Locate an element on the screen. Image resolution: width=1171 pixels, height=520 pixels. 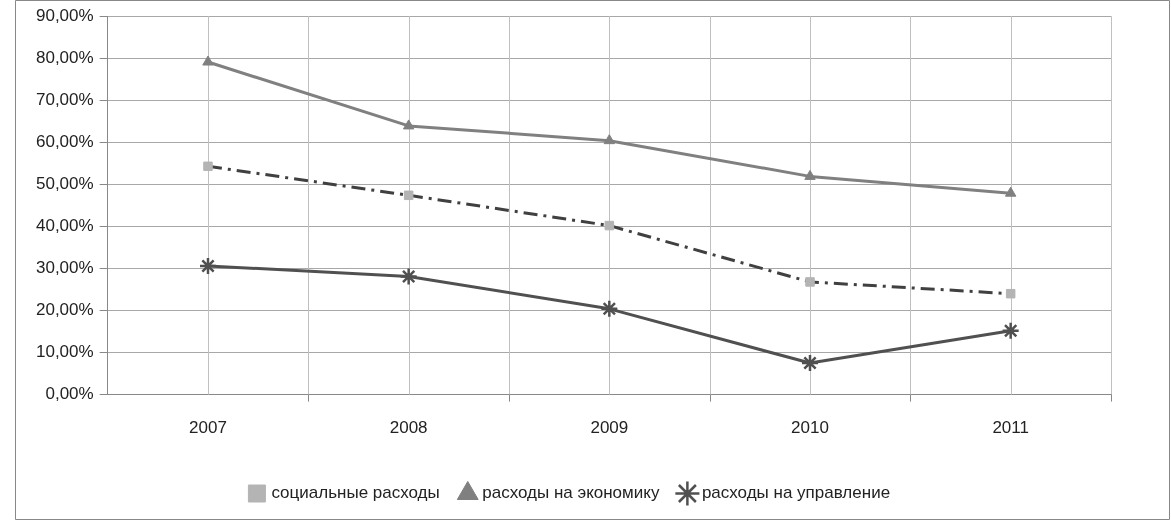
x-tick-label: 2011 is located at coordinates (1010, 428).